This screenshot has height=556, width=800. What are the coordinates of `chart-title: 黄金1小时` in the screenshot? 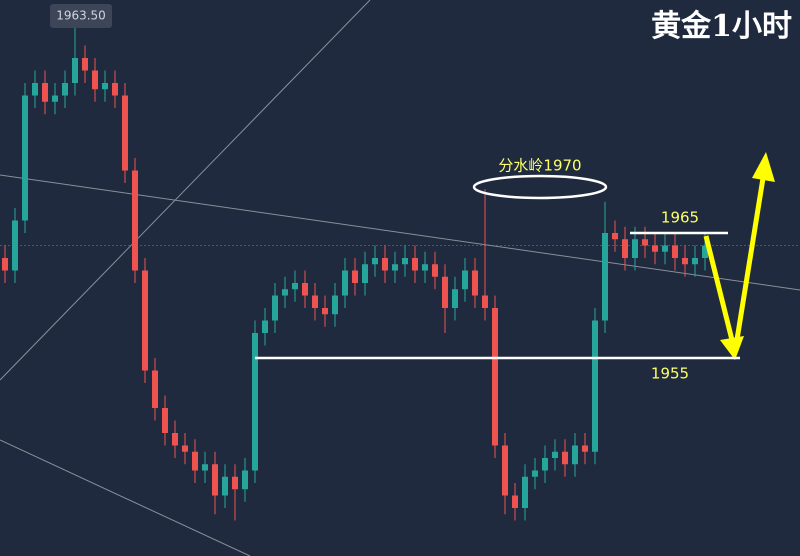 It's located at (721, 26).